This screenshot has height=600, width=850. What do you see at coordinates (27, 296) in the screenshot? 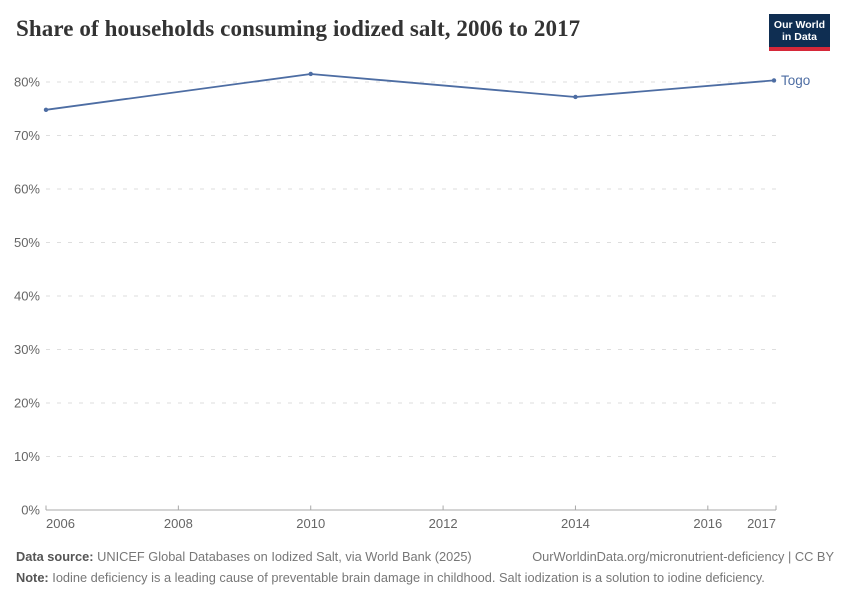
I see `y-axis-tick-label: 40%` at bounding box center [27, 296].